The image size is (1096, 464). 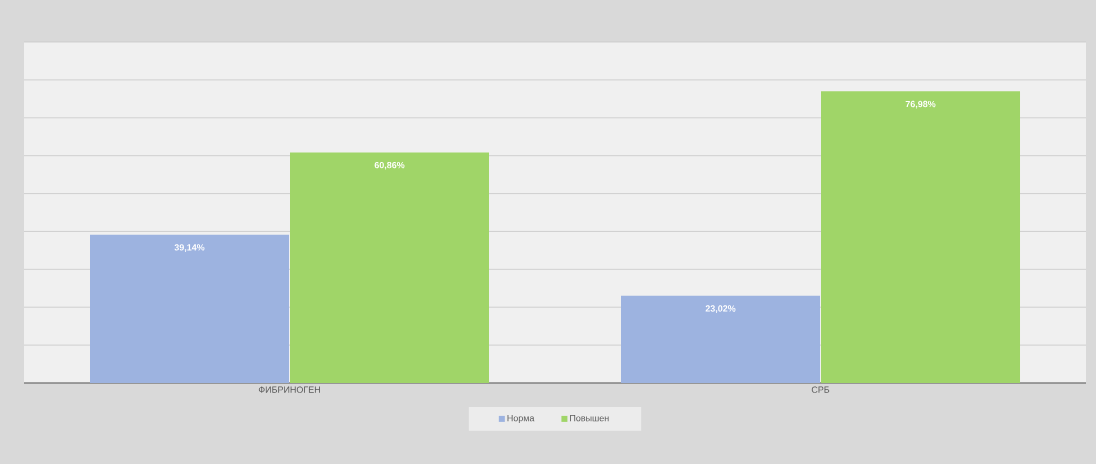 I want to click on x-tick-label: СРБ, so click(x=820, y=389).